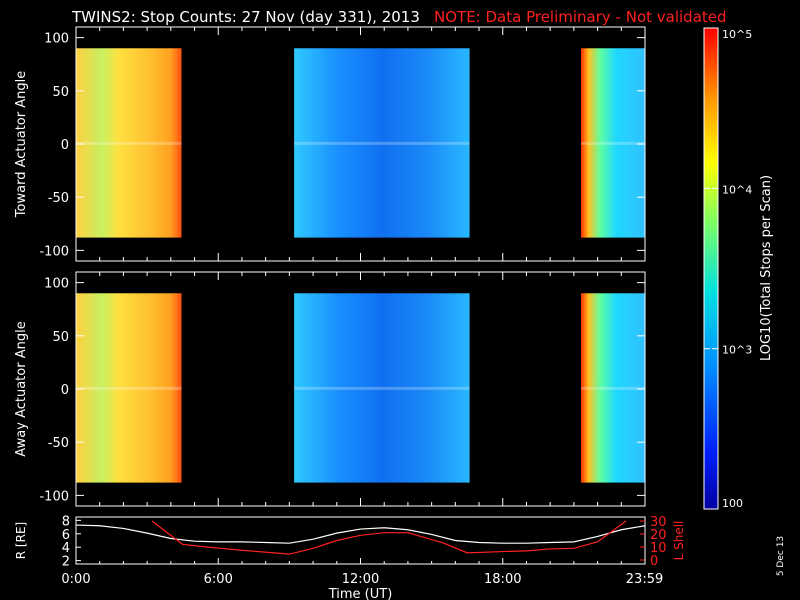 This screenshot has height=600, width=800. I want to click on left-y-tick-label: 6, so click(66, 535).